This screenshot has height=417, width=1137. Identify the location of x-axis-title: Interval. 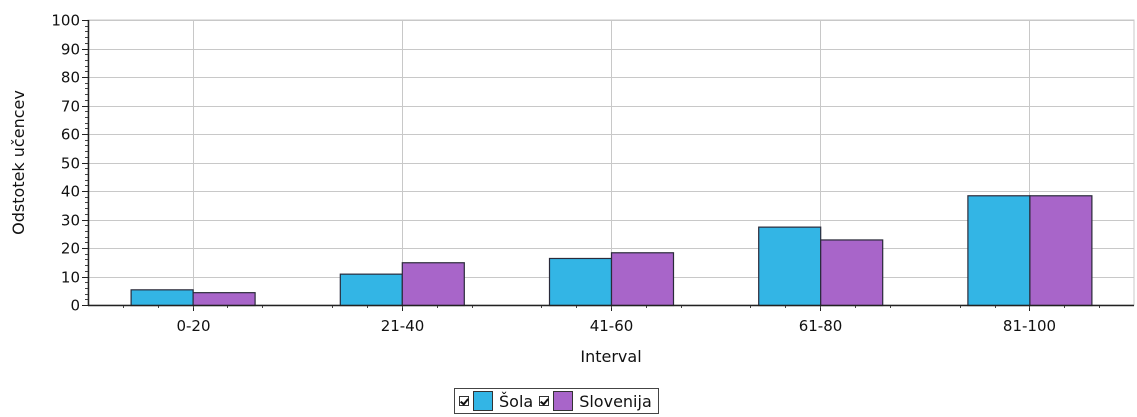
(610, 356).